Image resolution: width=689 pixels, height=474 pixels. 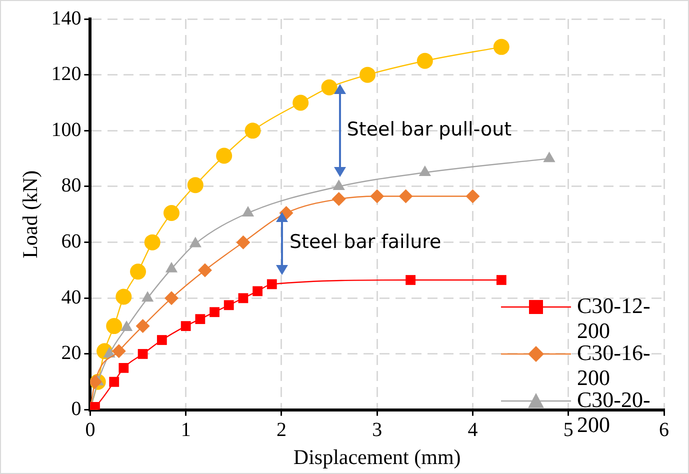 I want to click on x-tick-label: 2, so click(x=281, y=430).